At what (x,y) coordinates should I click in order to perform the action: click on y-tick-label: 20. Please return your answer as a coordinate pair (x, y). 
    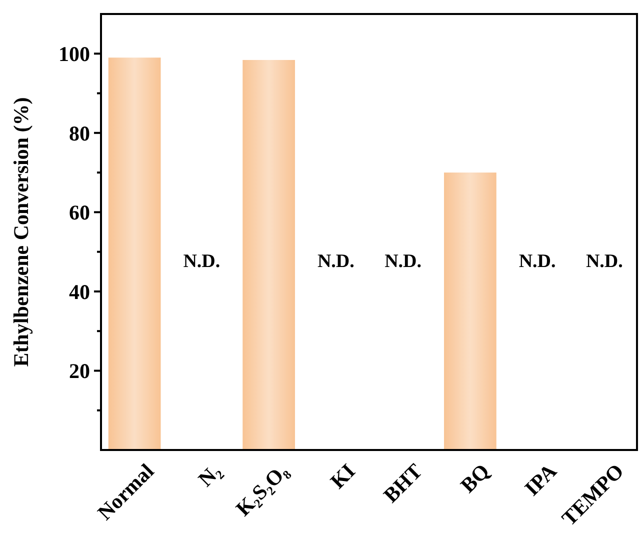
    Looking at the image, I should click on (79, 371).